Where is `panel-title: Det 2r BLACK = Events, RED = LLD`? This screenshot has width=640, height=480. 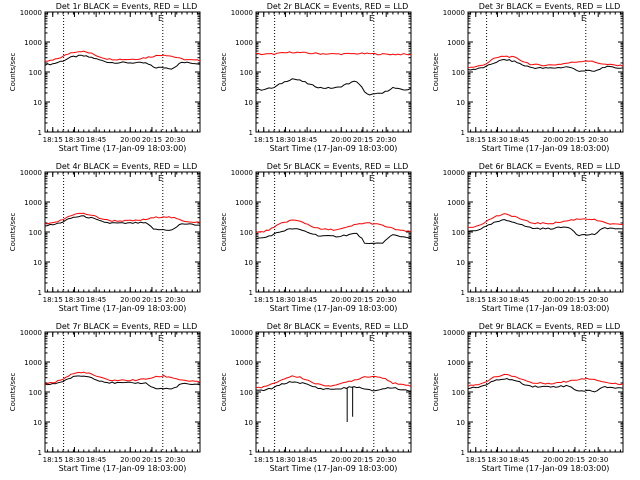 panel-title: Det 2r BLACK = Events, RED = LLD is located at coordinates (338, 6).